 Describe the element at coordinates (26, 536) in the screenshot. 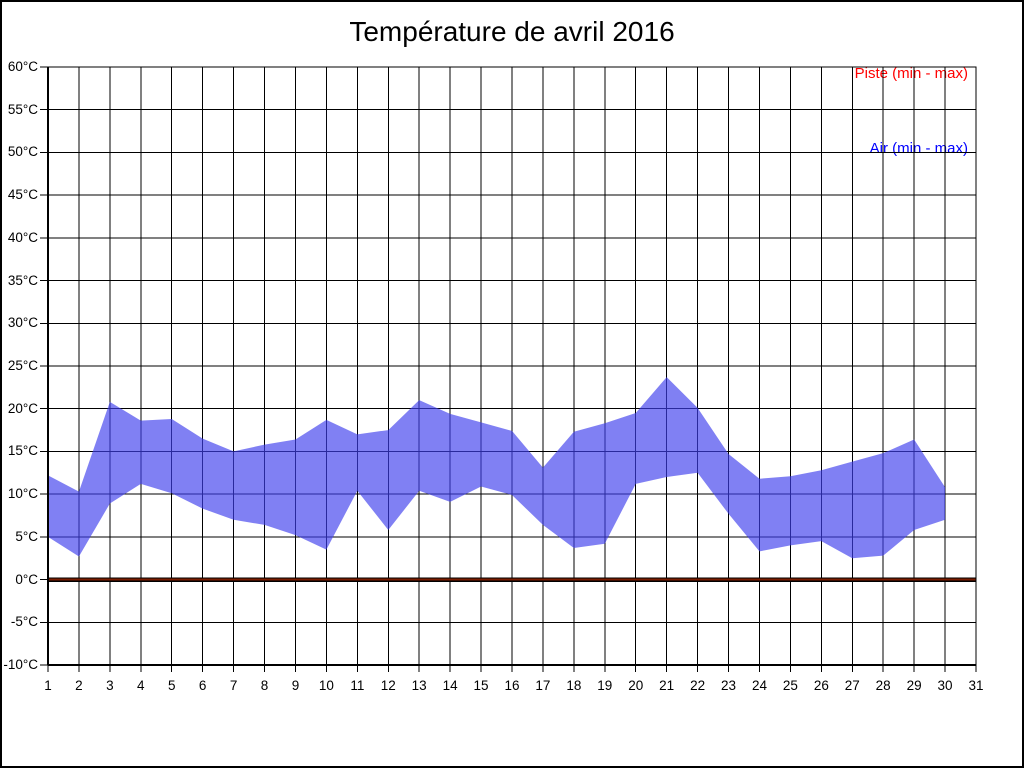

I see `y-tick-label: 5°C` at that location.